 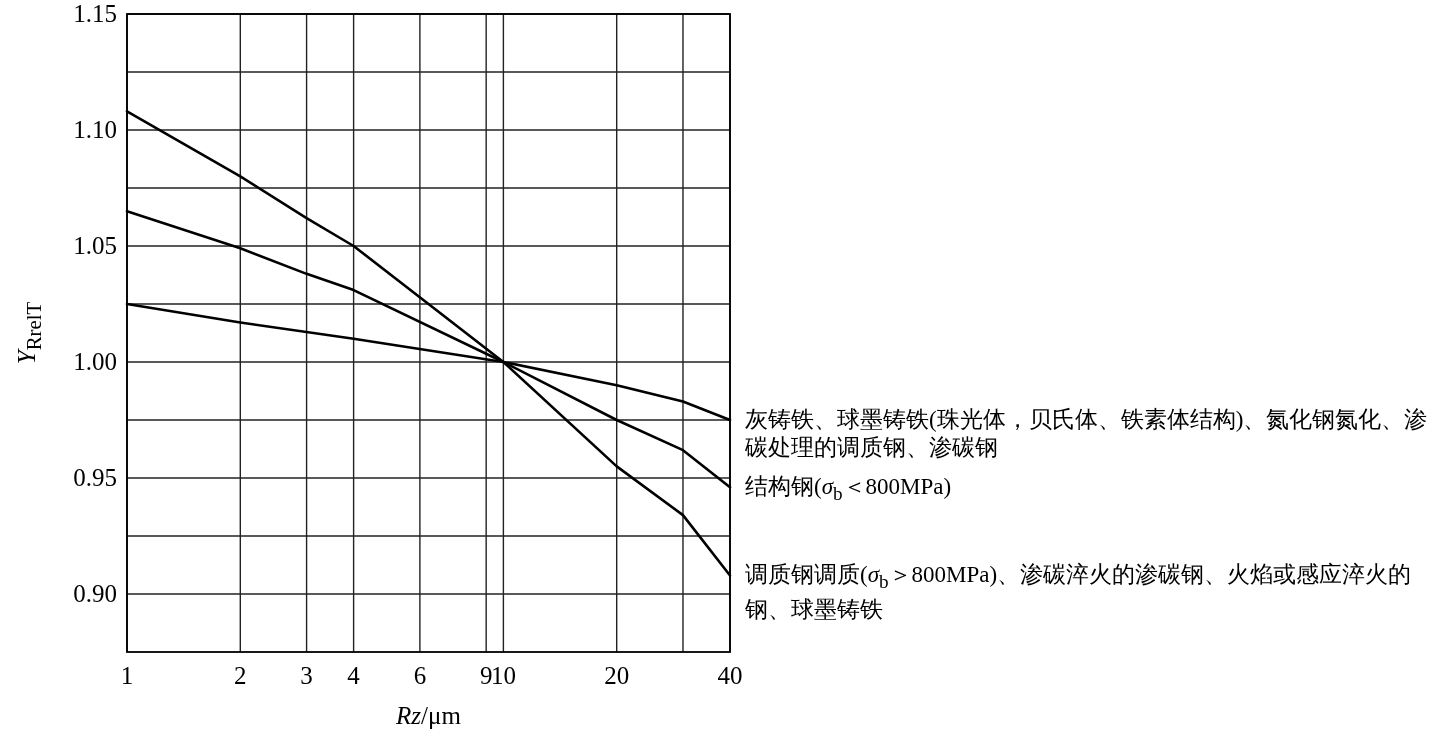 What do you see at coordinates (617, 676) in the screenshot?
I see `x-tick-label: 20` at bounding box center [617, 676].